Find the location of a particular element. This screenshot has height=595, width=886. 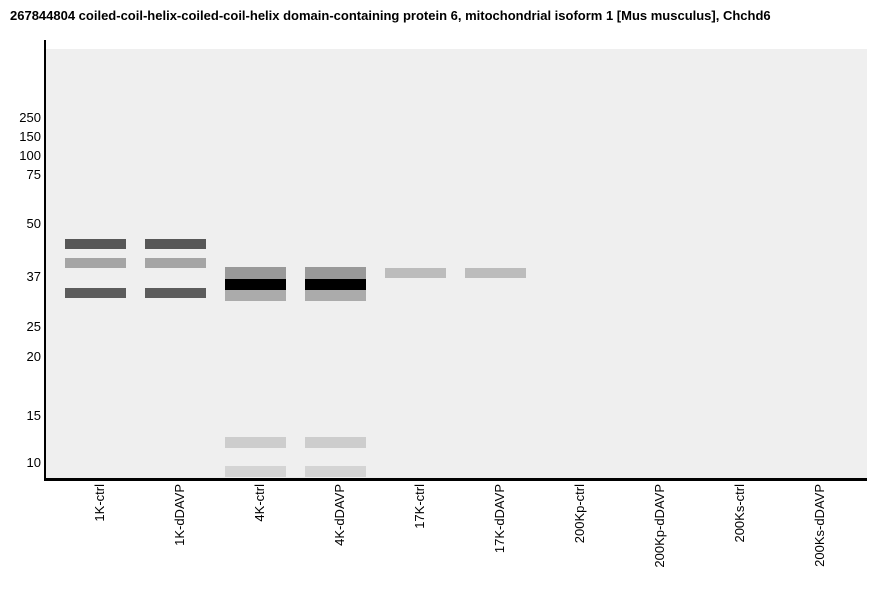

mw-marker-label: 75 is located at coordinates (33, 174).